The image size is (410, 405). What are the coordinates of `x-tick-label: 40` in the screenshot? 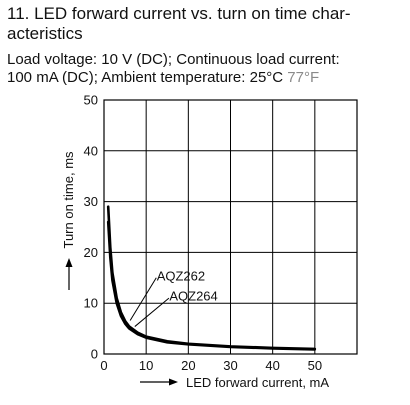 It's located at (272, 365).